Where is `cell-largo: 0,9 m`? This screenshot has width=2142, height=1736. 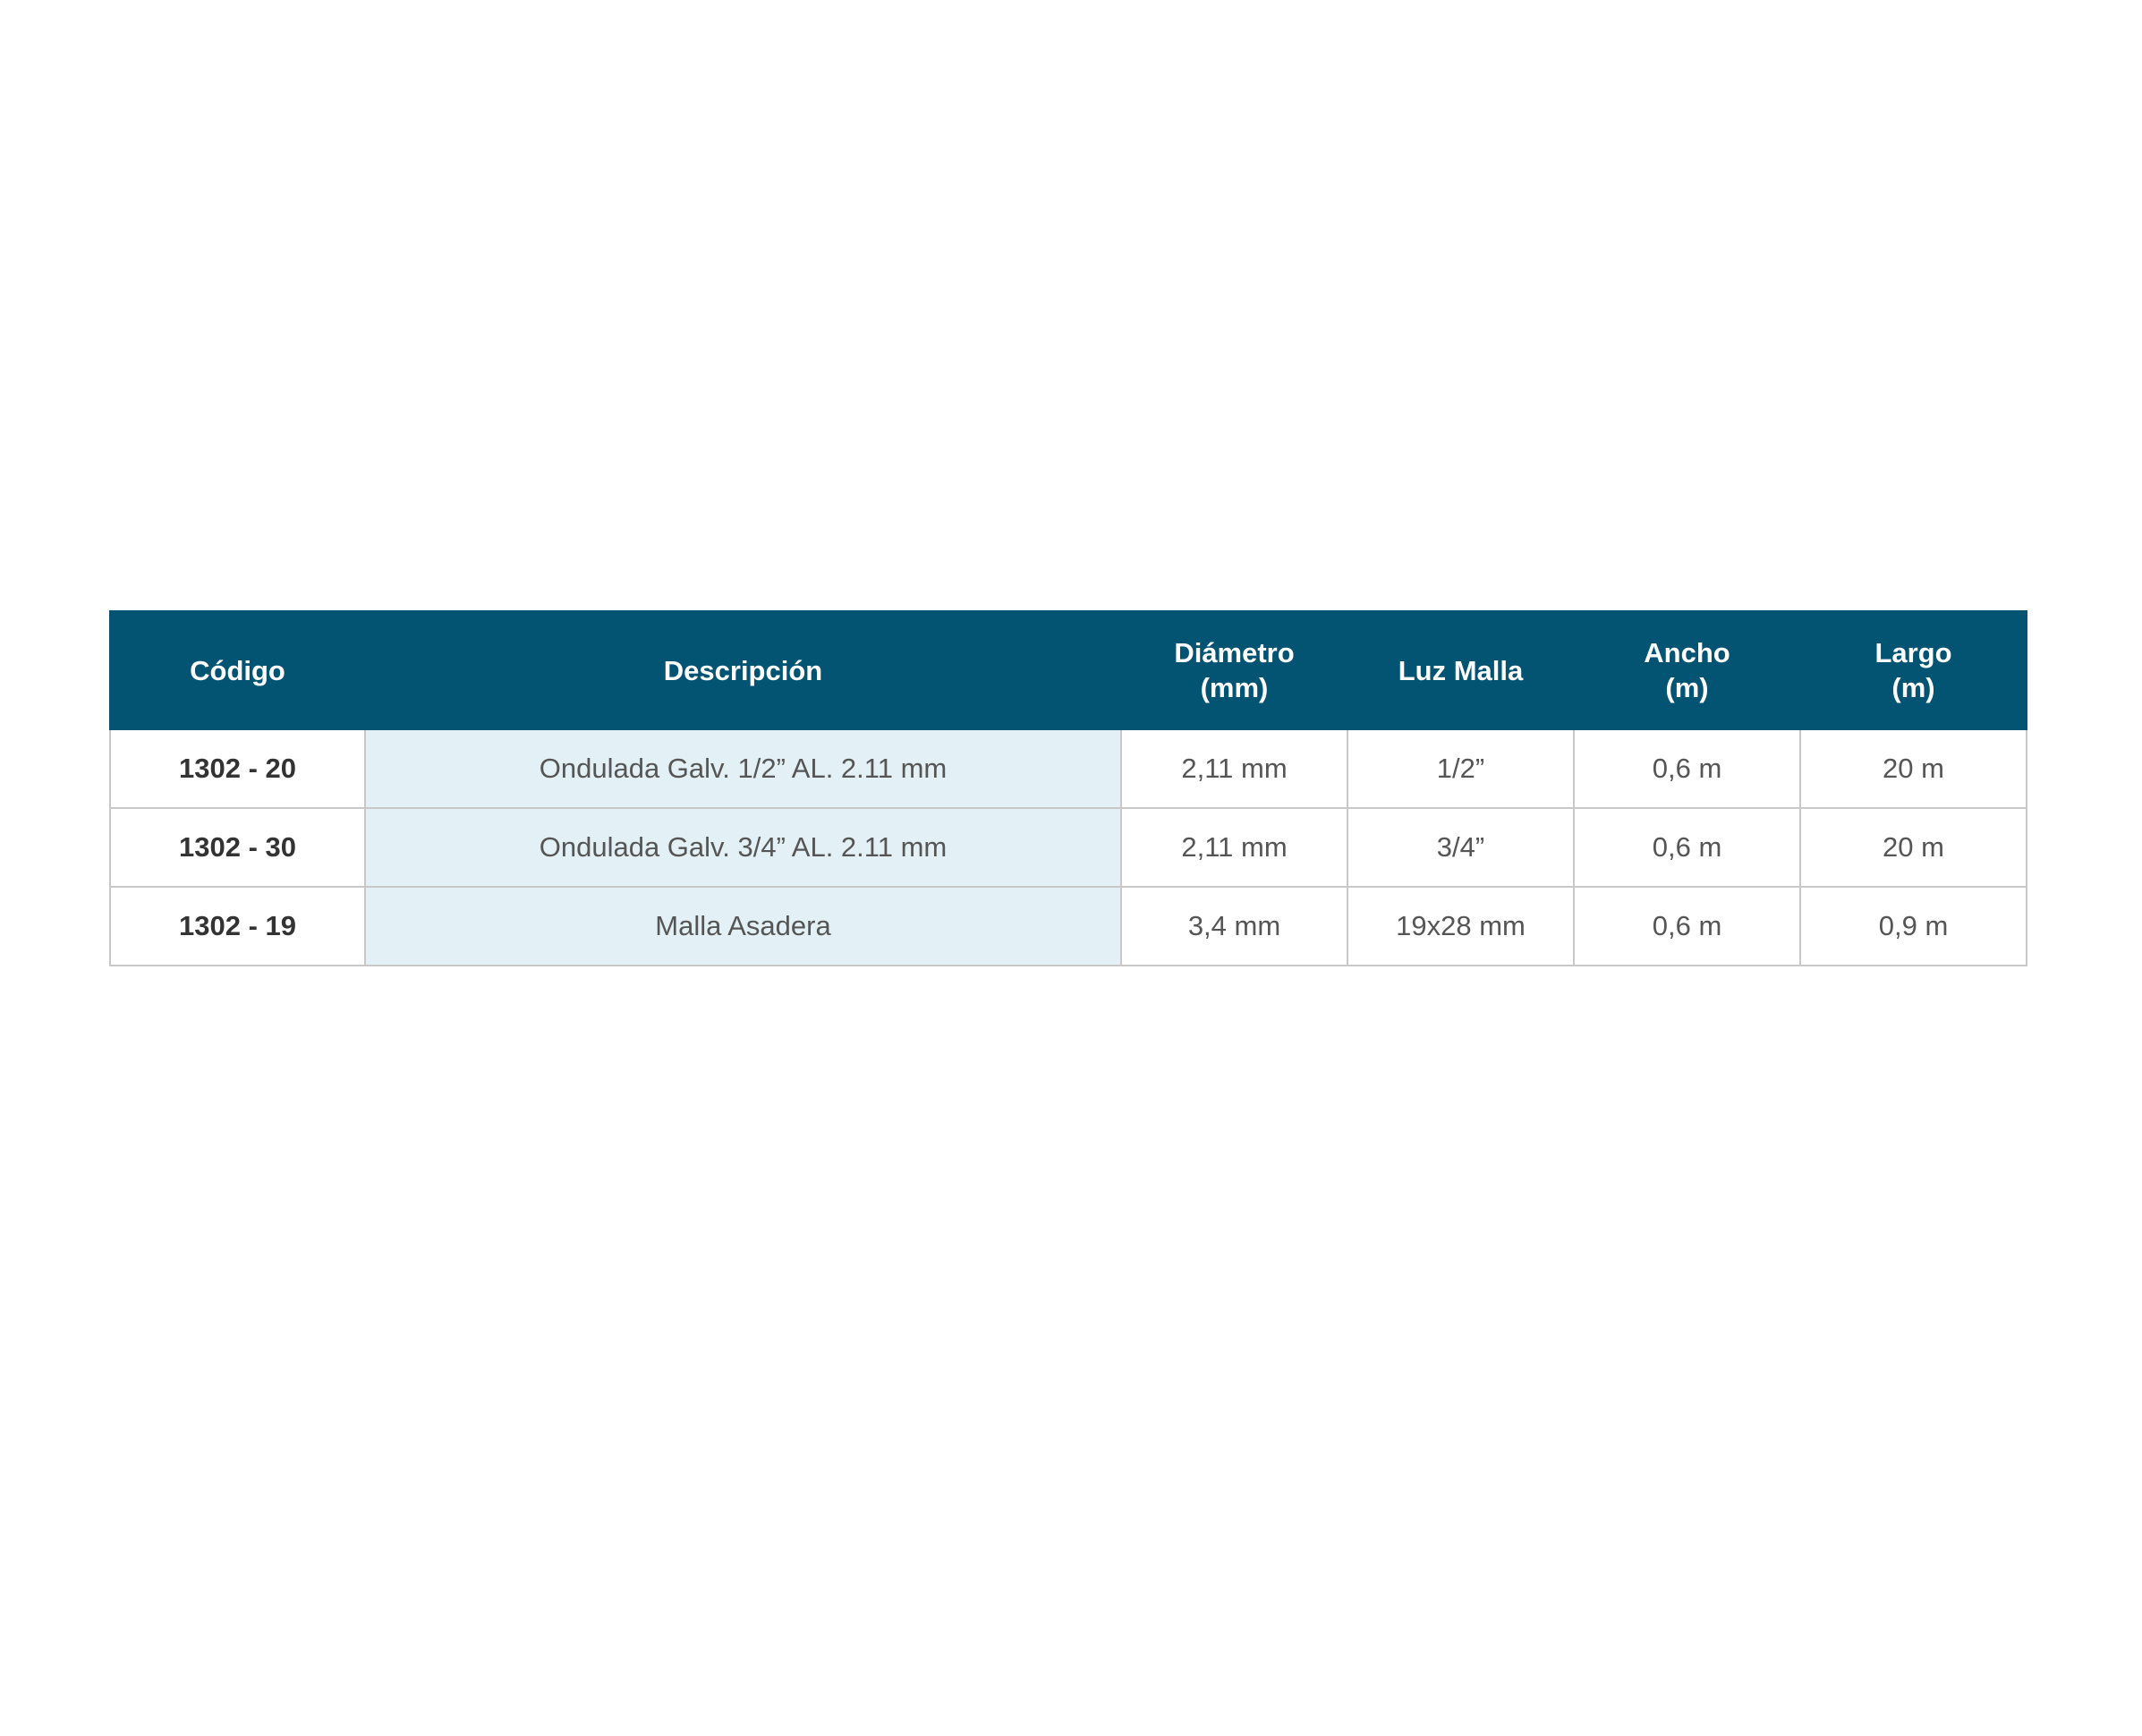
cell-largo: 0,9 m is located at coordinates (1913, 926).